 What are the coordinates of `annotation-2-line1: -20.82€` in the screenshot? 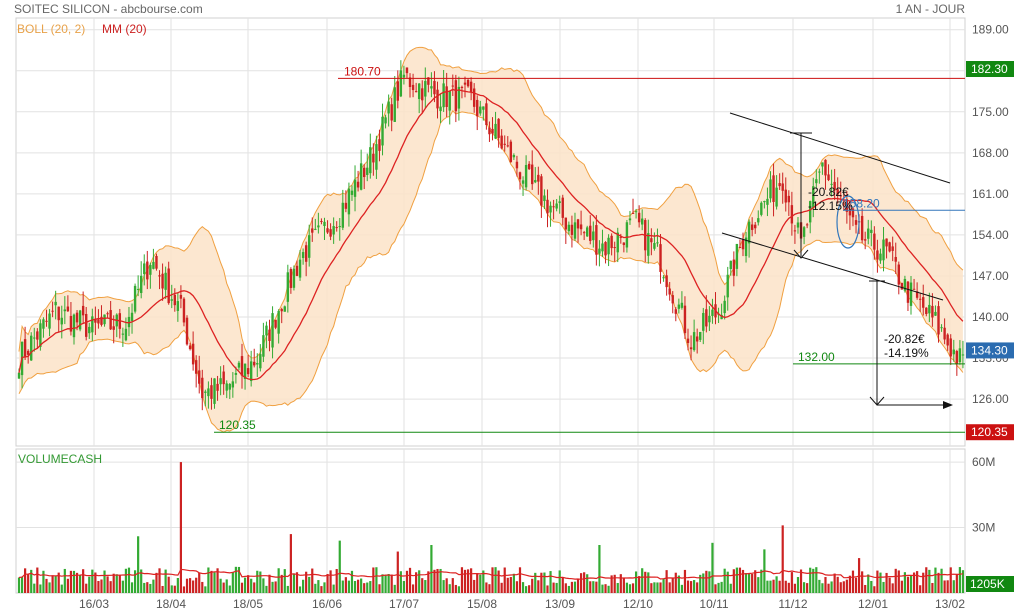 It's located at (904, 339).